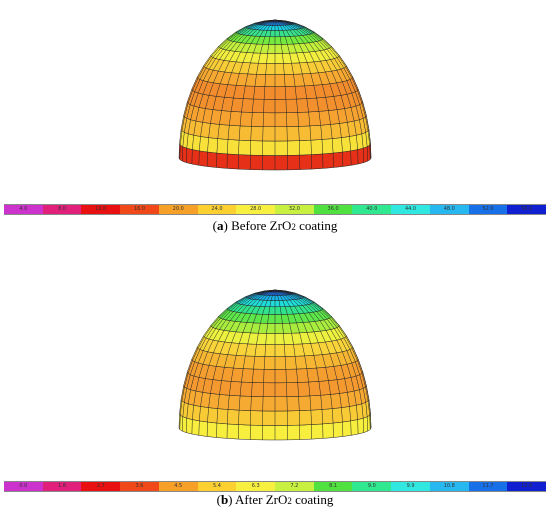 This screenshot has height=511, width=550. I want to click on colorbar-segment: 48.0, so click(449, 209).